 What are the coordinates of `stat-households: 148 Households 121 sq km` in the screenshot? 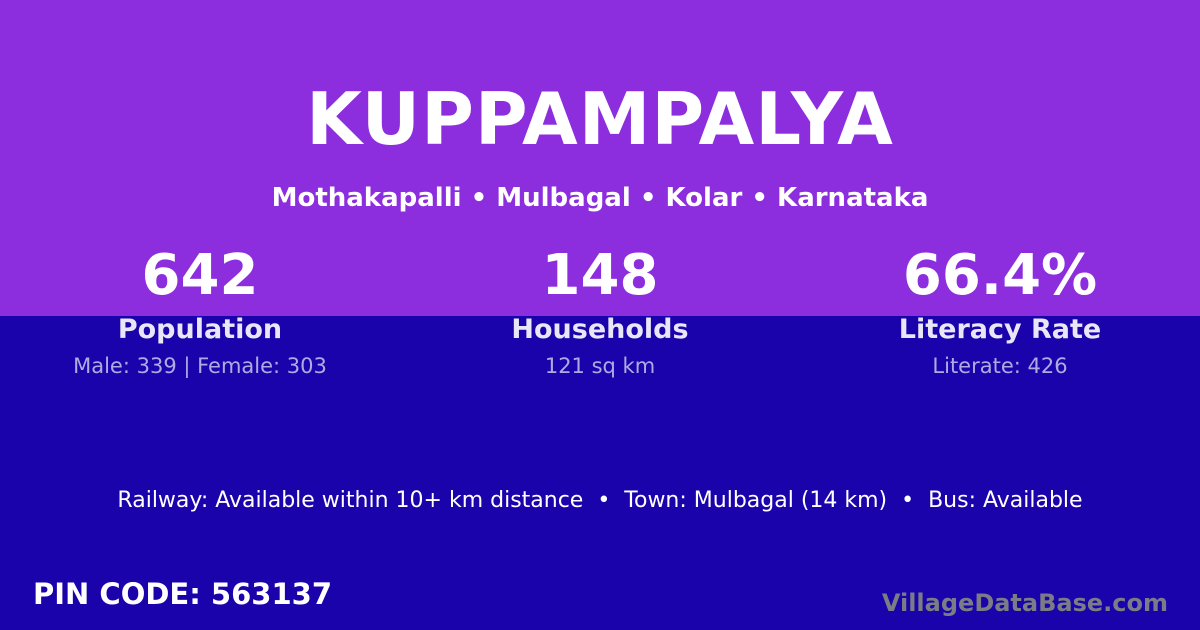 It's located at (600, 313).